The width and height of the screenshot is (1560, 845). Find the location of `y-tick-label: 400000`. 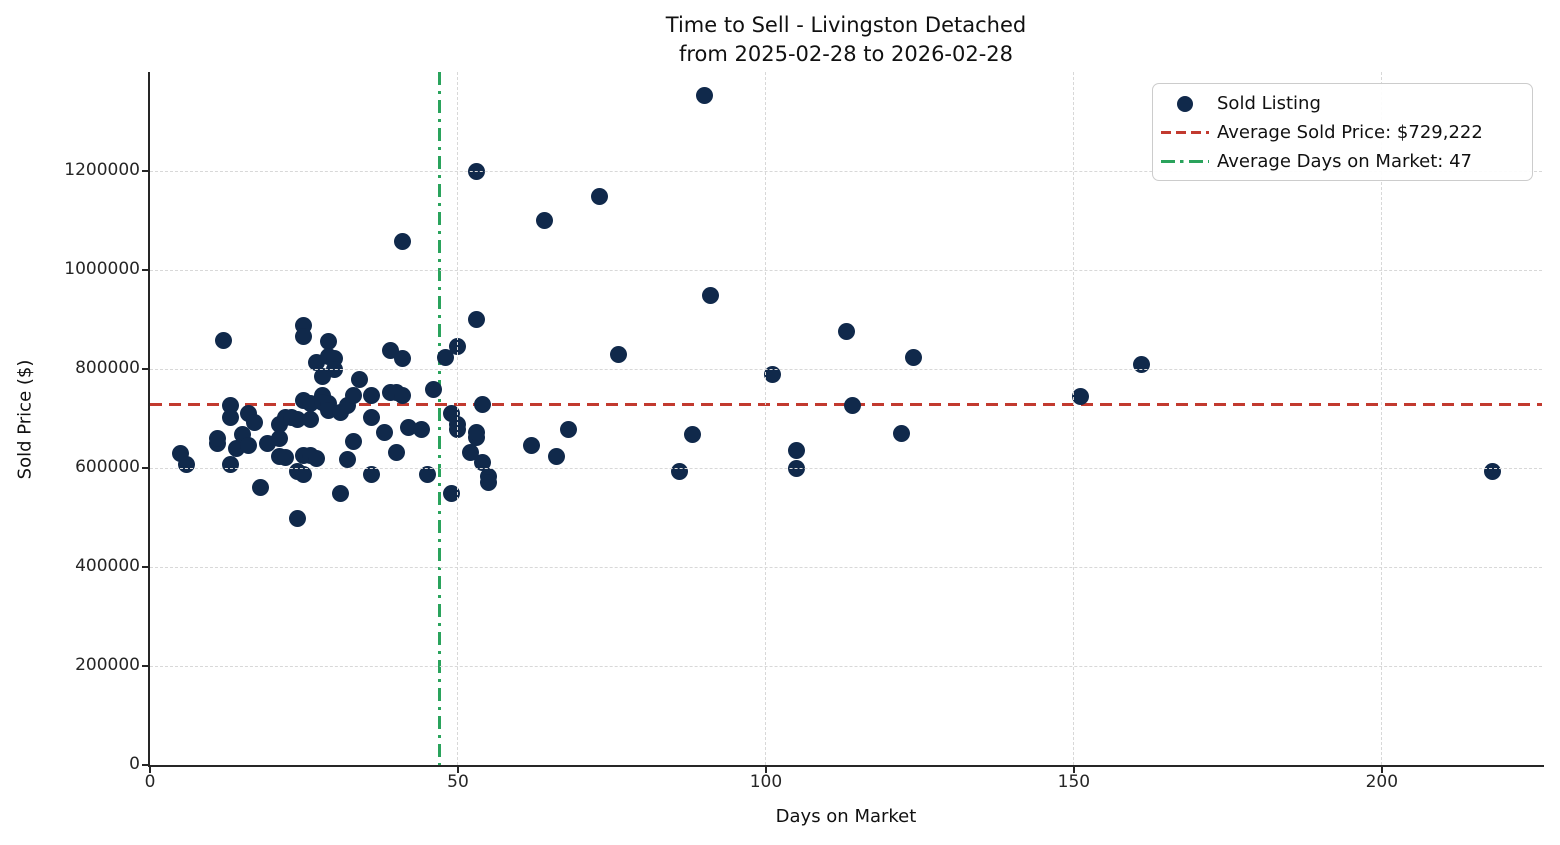

y-tick-label: 400000 is located at coordinates (107, 566).